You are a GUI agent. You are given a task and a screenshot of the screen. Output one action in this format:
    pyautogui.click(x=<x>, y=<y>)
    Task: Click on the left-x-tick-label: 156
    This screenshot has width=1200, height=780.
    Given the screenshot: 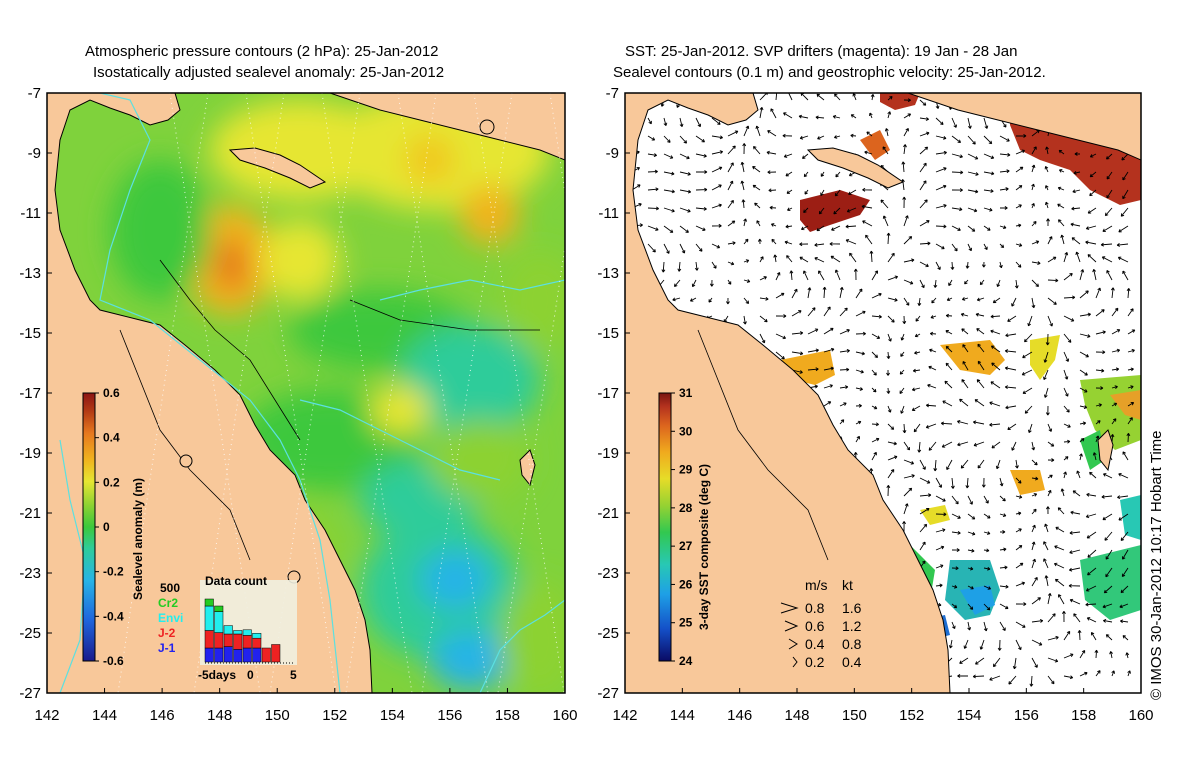 What is the action you would take?
    pyautogui.click(x=449, y=715)
    